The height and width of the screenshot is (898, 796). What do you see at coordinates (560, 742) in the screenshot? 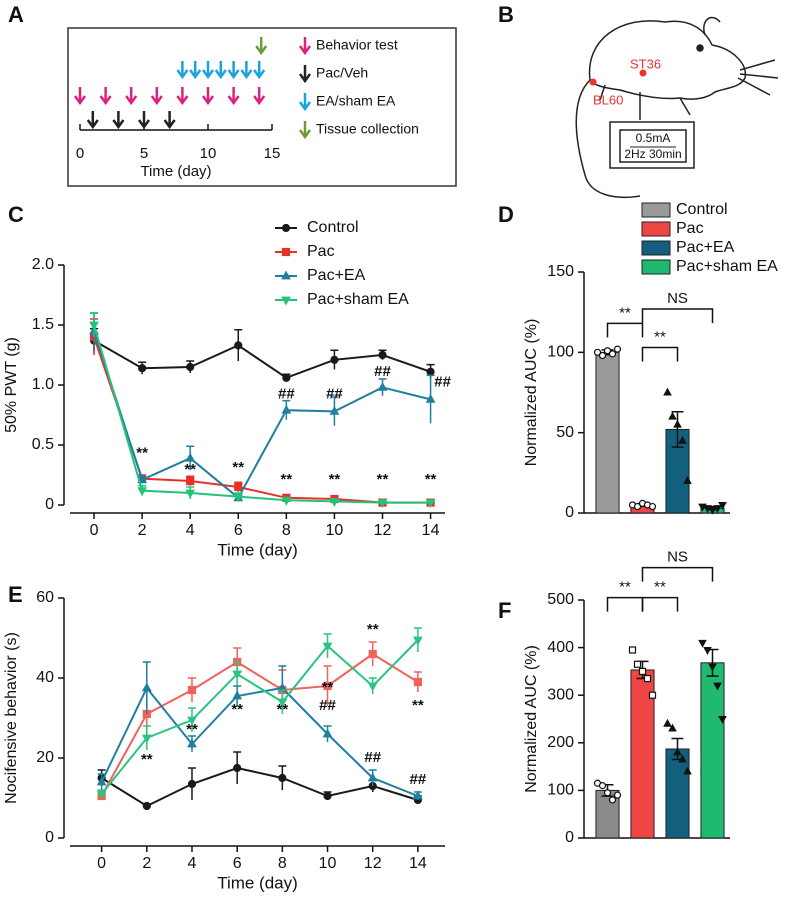
I see `y-tick-label: 200` at bounding box center [560, 742].